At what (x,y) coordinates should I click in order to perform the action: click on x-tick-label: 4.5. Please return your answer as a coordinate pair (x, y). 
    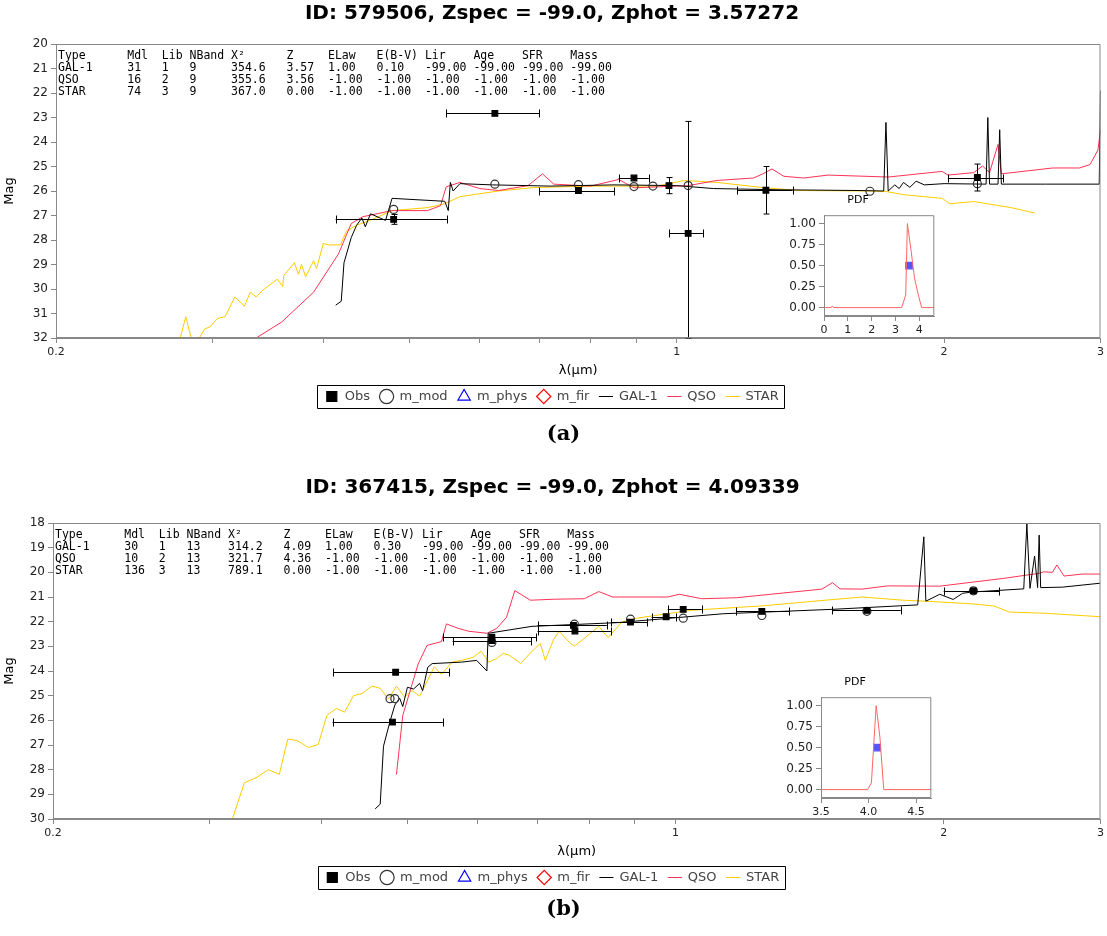
    Looking at the image, I should click on (916, 812).